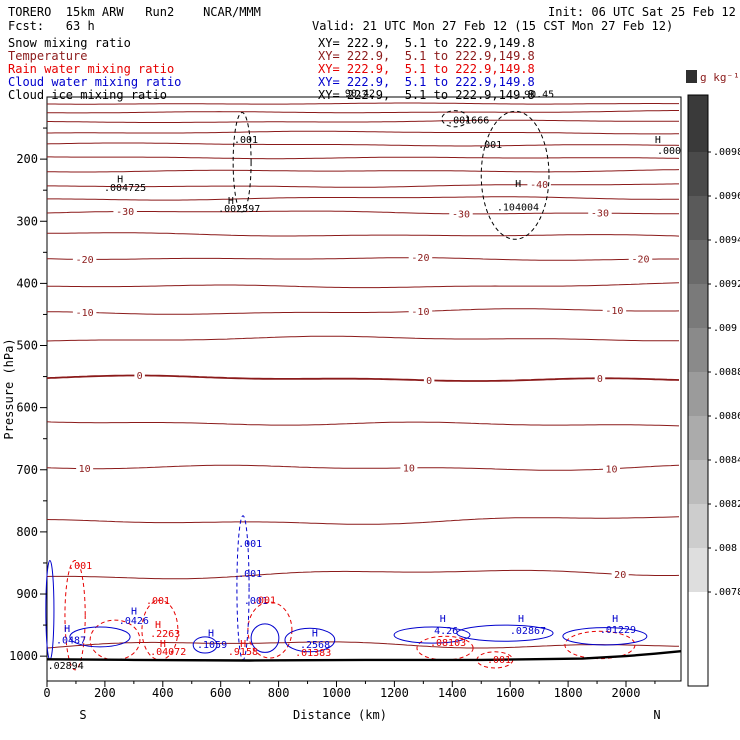  What do you see at coordinates (426, 69) in the screenshot?
I see `legend-xy-rain-water: XY= 222.9, 5.1 to 222.9,149.8` at bounding box center [426, 69].